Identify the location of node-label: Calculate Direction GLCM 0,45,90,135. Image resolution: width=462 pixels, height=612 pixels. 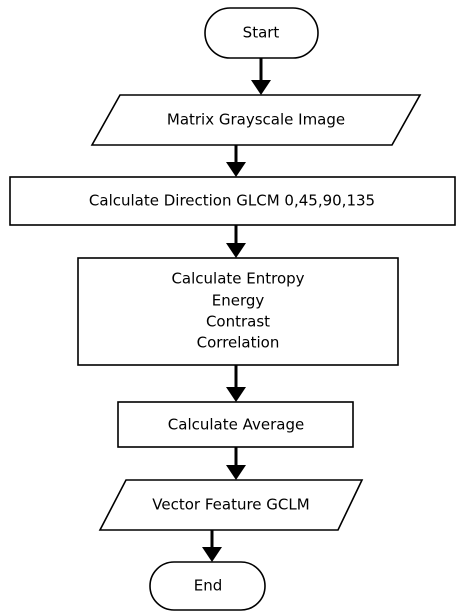
(232, 201).